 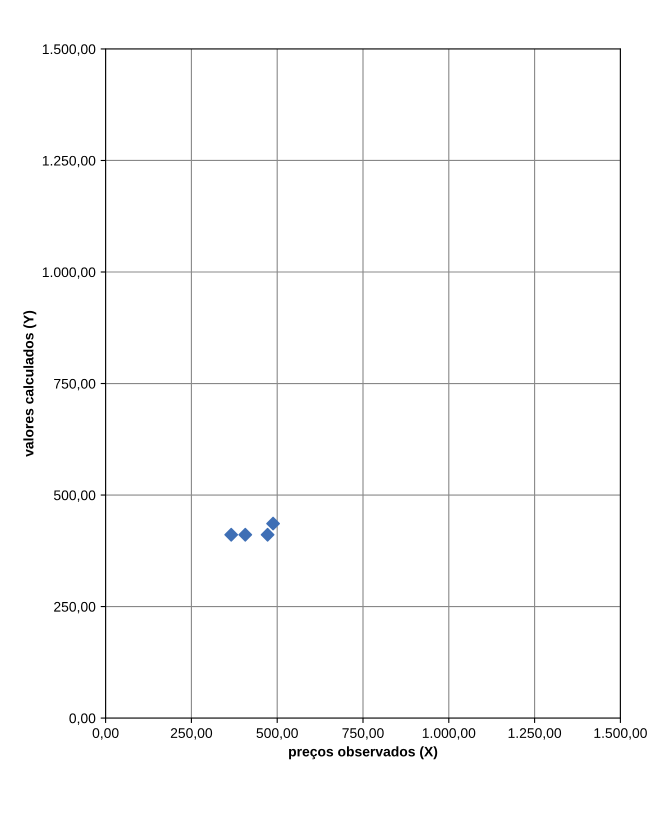 What do you see at coordinates (69, 273) in the screenshot?
I see `y-tick-label: 1.000,00` at bounding box center [69, 273].